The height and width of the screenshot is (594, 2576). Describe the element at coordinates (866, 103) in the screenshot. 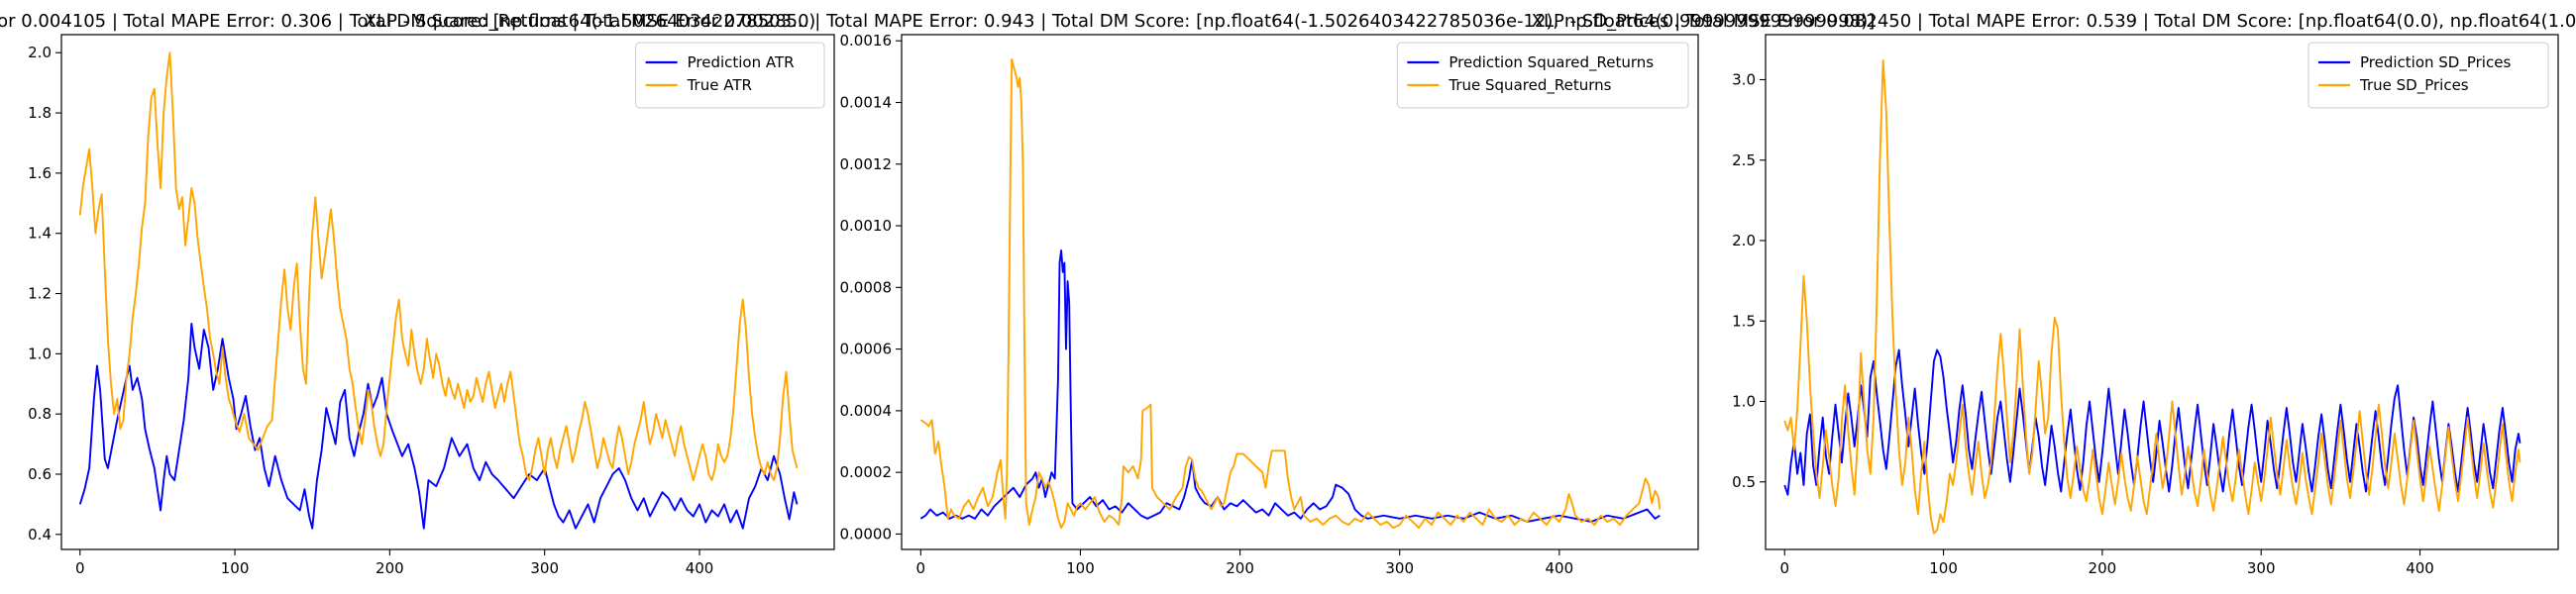

I see `y-tick-label: 0.0014` at that location.